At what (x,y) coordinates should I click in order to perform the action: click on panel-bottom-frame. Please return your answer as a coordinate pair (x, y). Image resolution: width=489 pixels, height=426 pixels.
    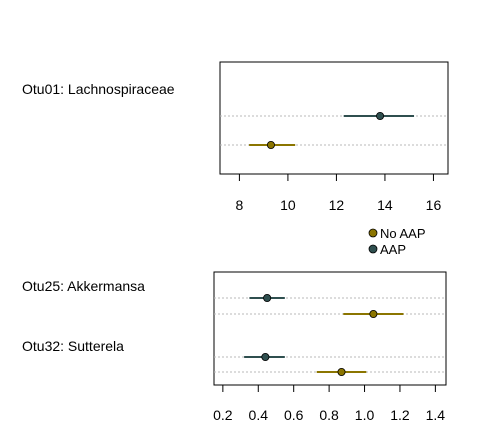
    Looking at the image, I should click on (330, 328).